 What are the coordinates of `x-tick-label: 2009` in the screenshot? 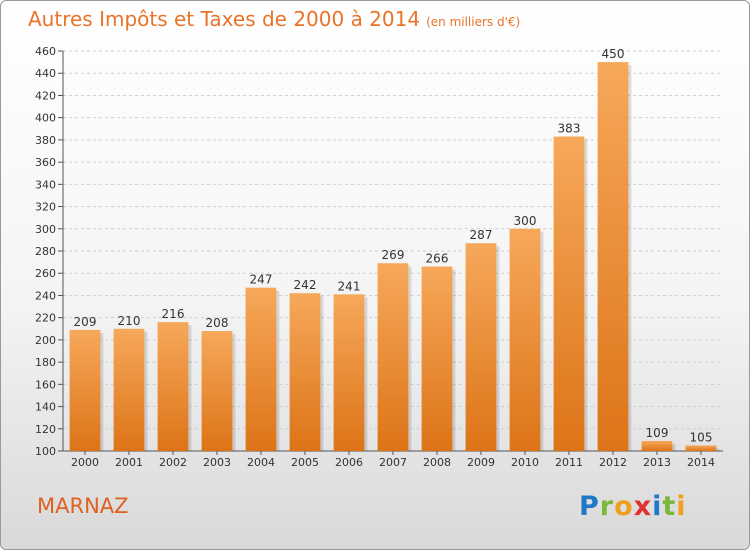 It's located at (481, 462).